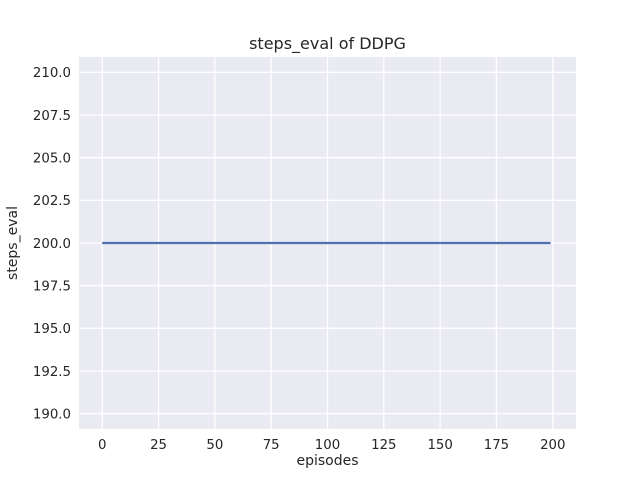 The width and height of the screenshot is (640, 480). What do you see at coordinates (52, 329) in the screenshot?
I see `y-tick-label: 195.0` at bounding box center [52, 329].